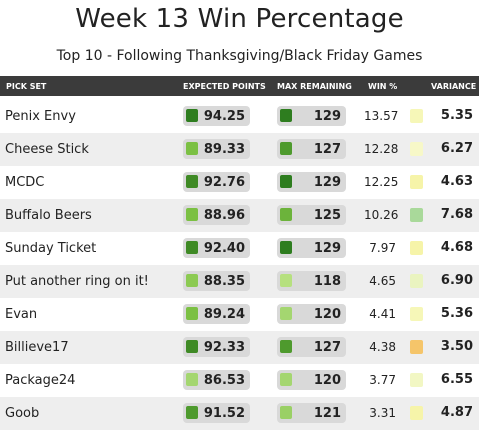 This screenshot has height=430, width=479. I want to click on expected-points-value: 88.35, so click(224, 281).